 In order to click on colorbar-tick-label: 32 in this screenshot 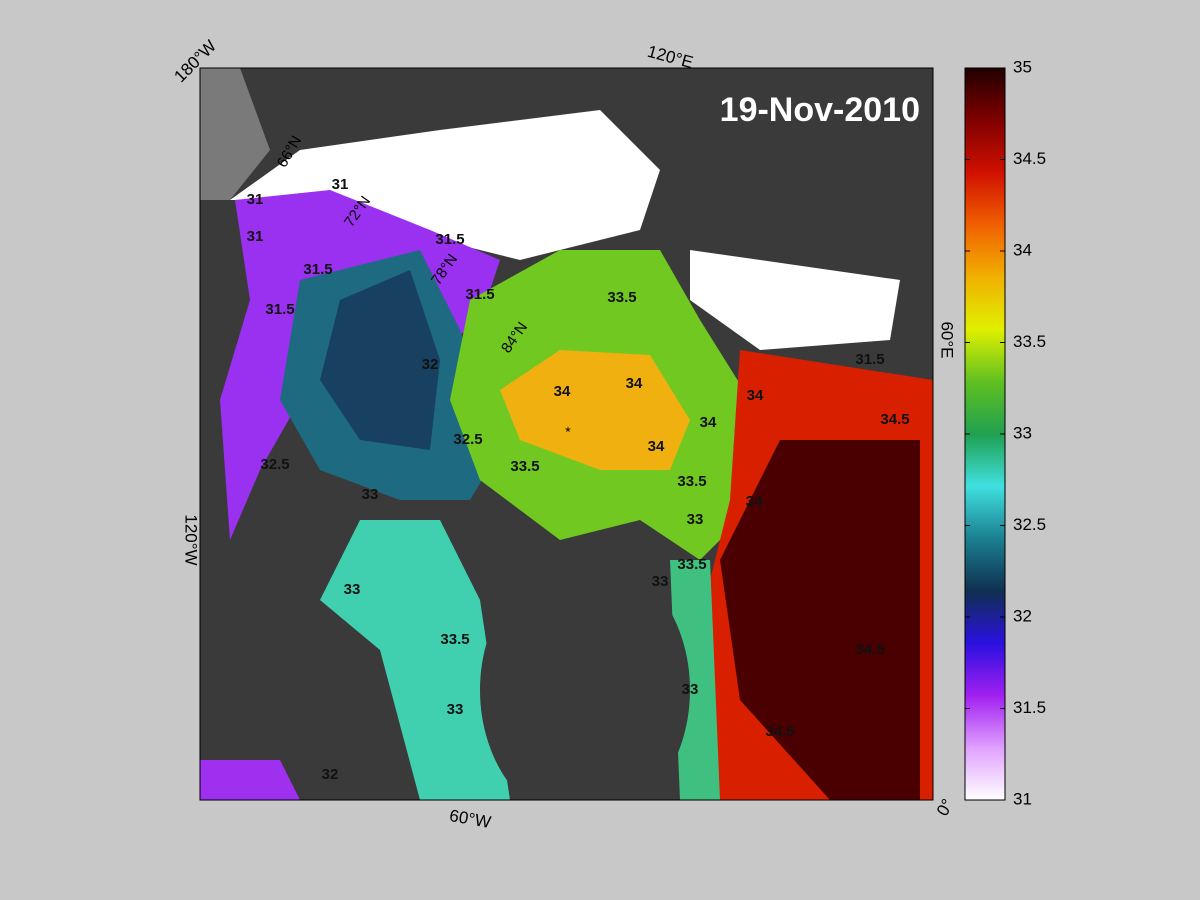, I will do `click(1022, 615)`.